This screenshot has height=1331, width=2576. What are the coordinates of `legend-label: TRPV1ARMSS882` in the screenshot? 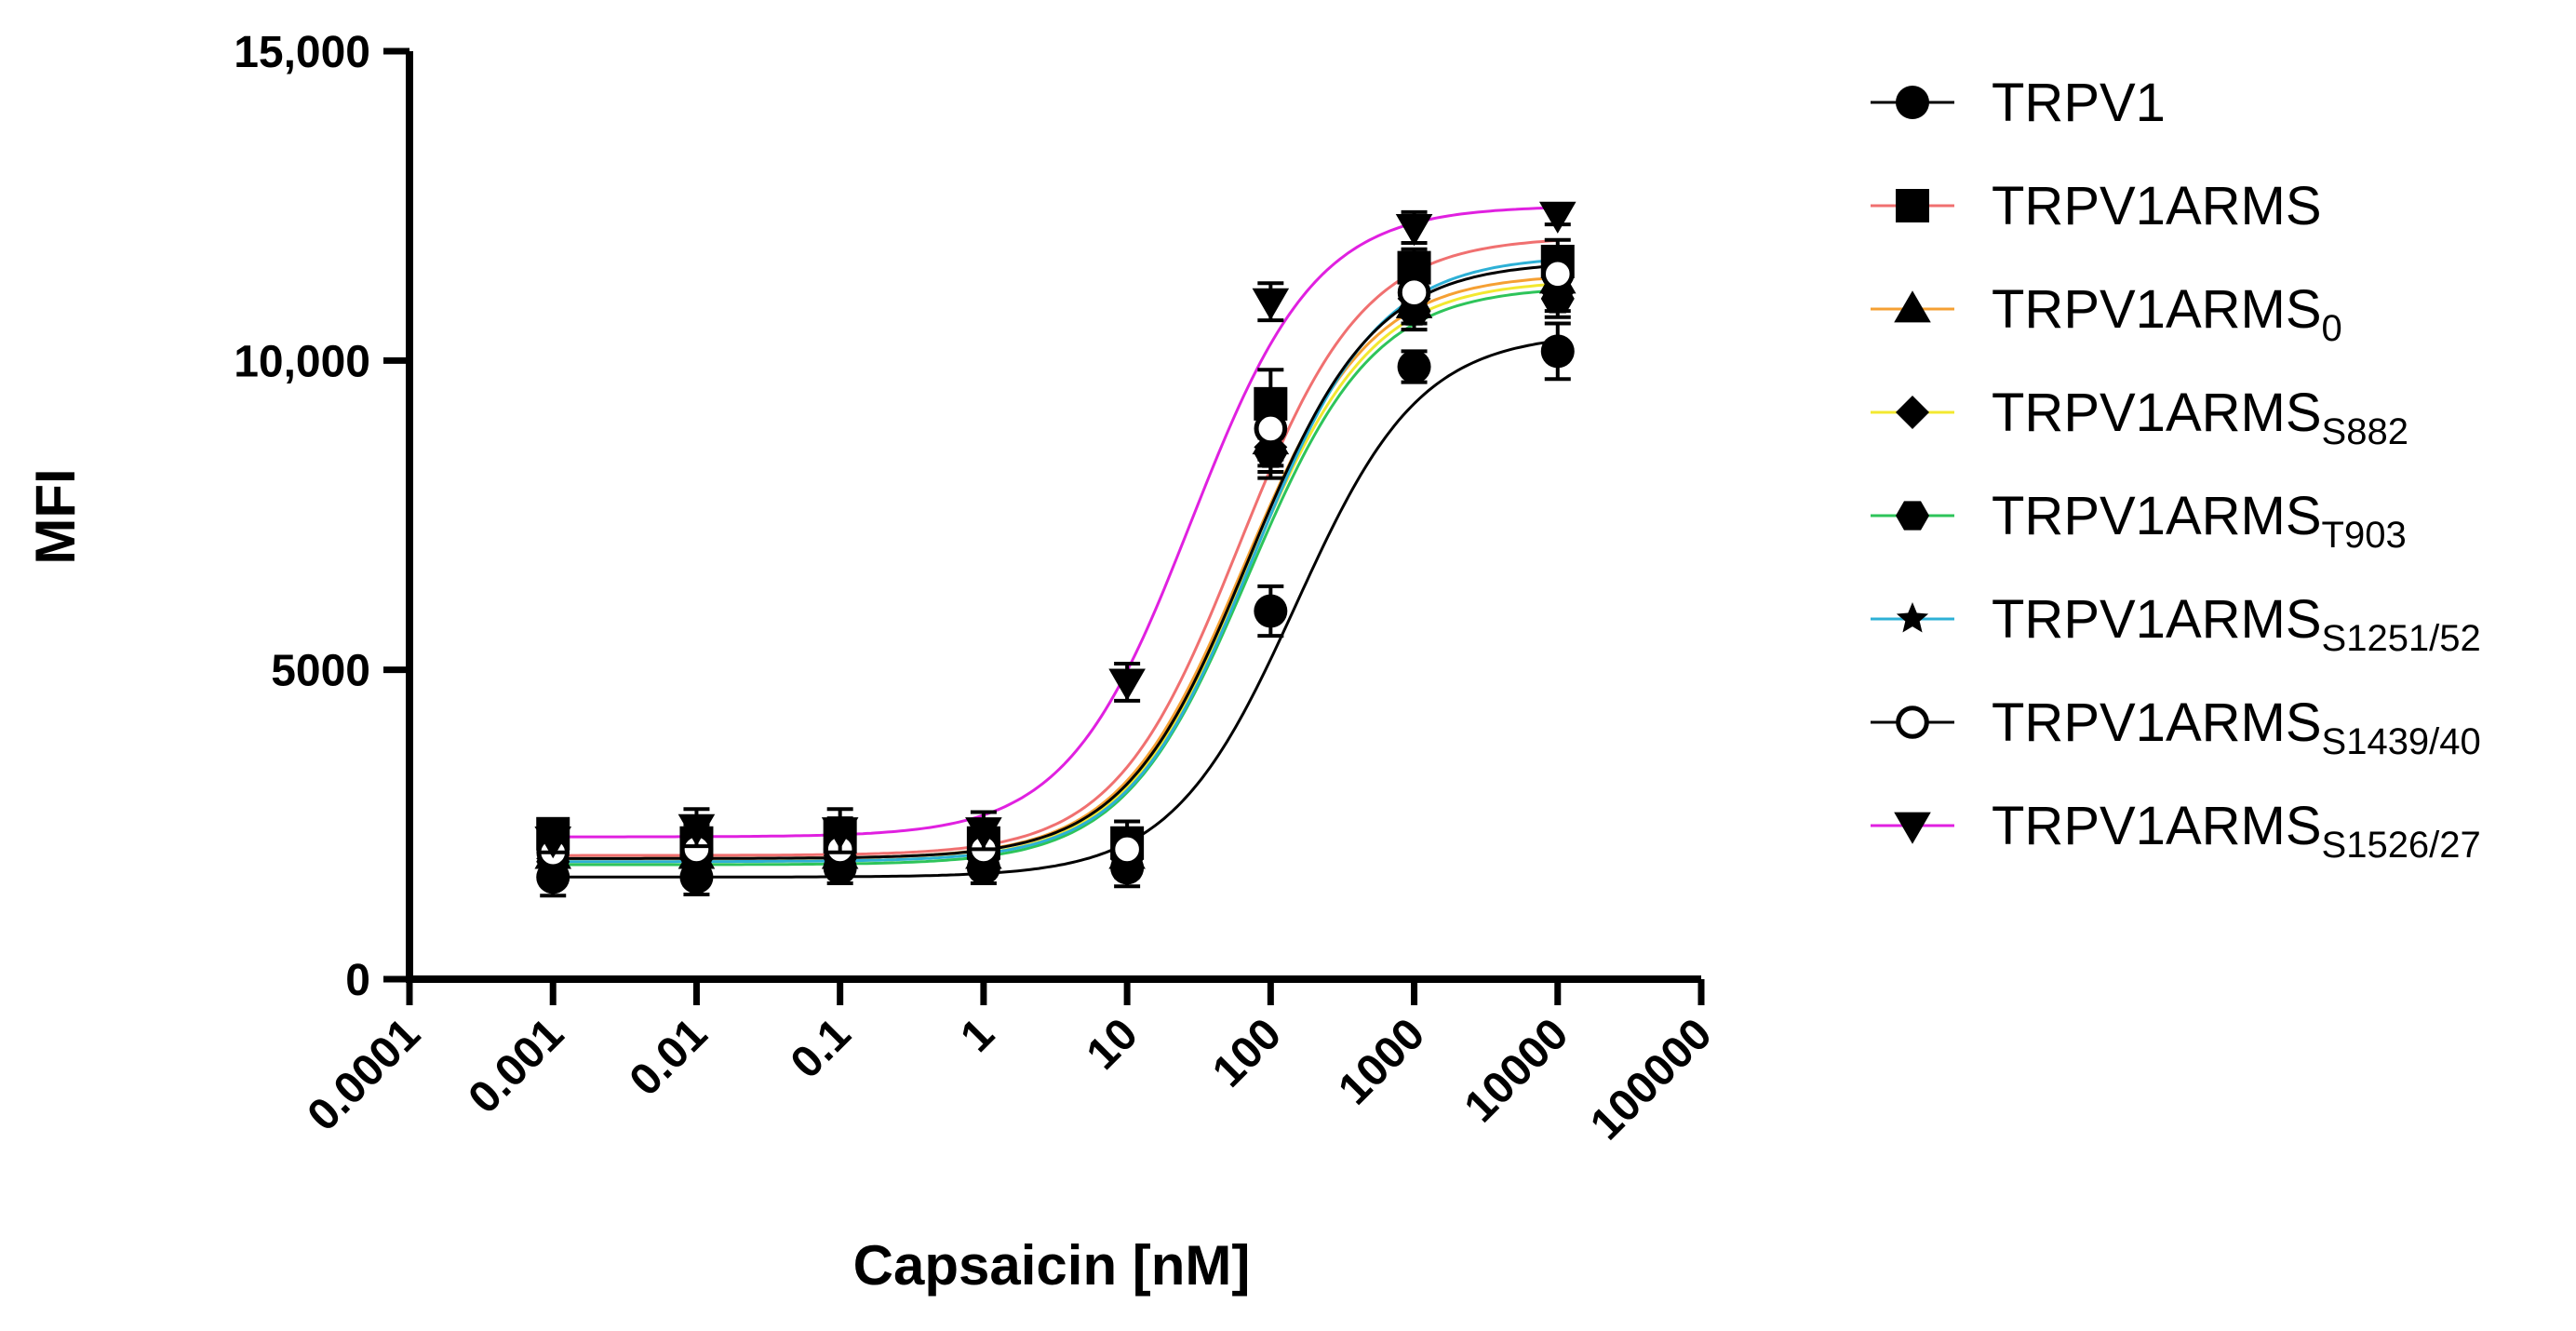 It's located at (2200, 417).